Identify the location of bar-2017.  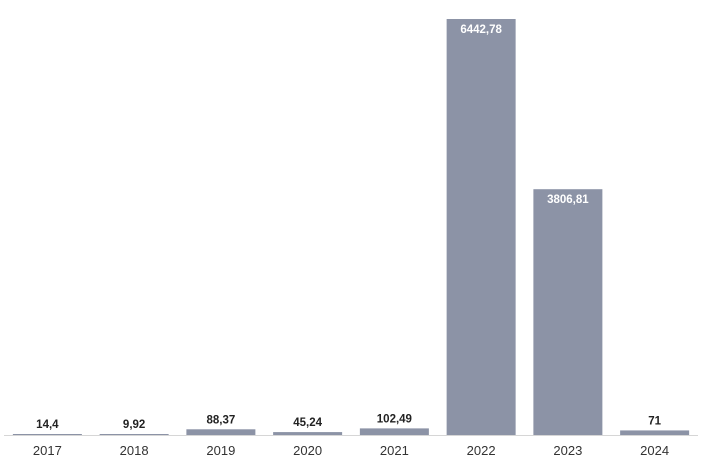
(47, 434).